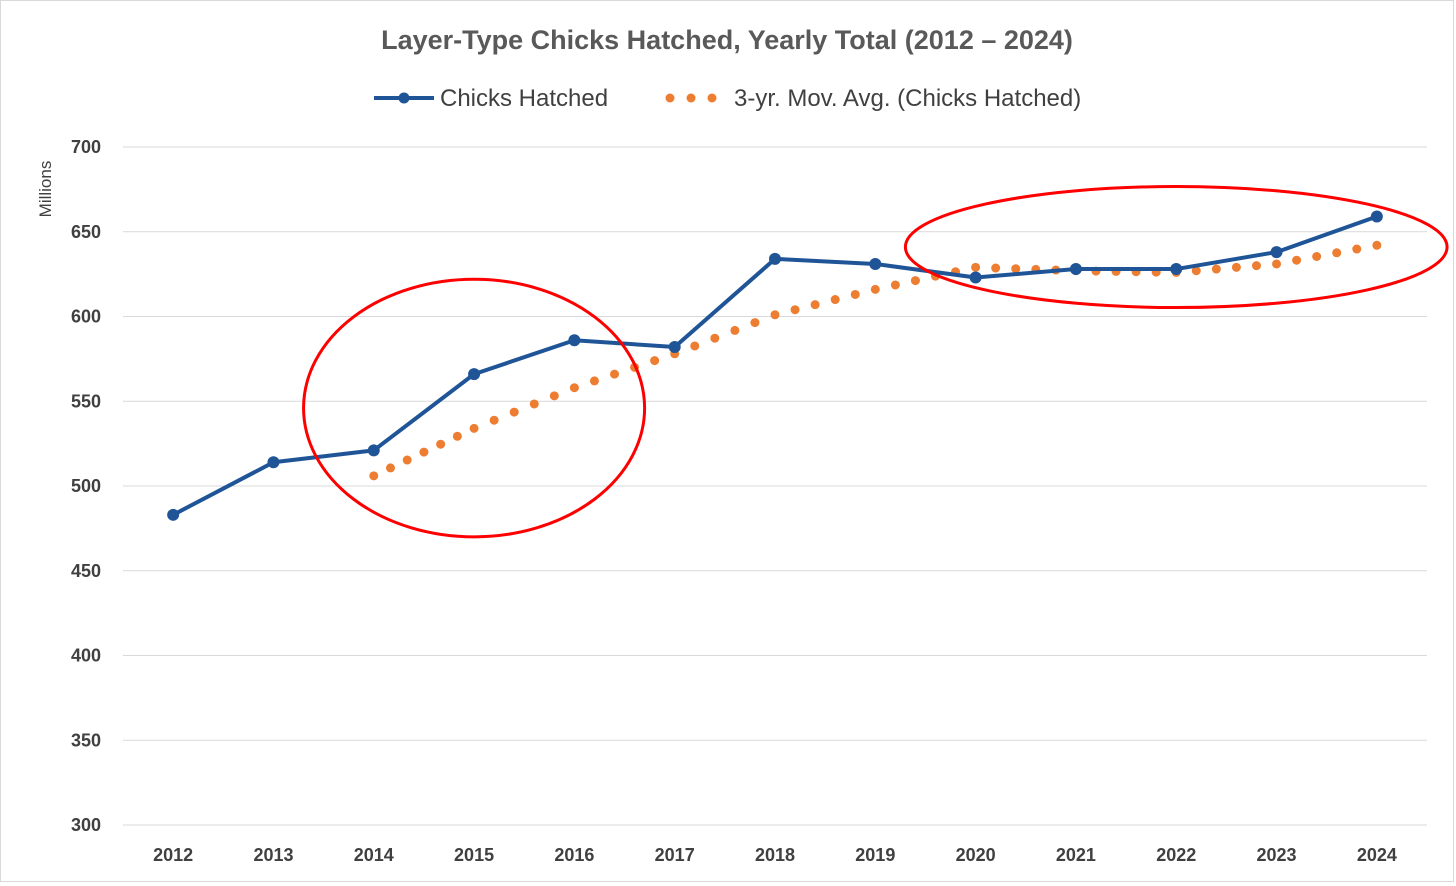 This screenshot has width=1456, height=886. I want to click on x-tick-label: 2018, so click(775, 855).